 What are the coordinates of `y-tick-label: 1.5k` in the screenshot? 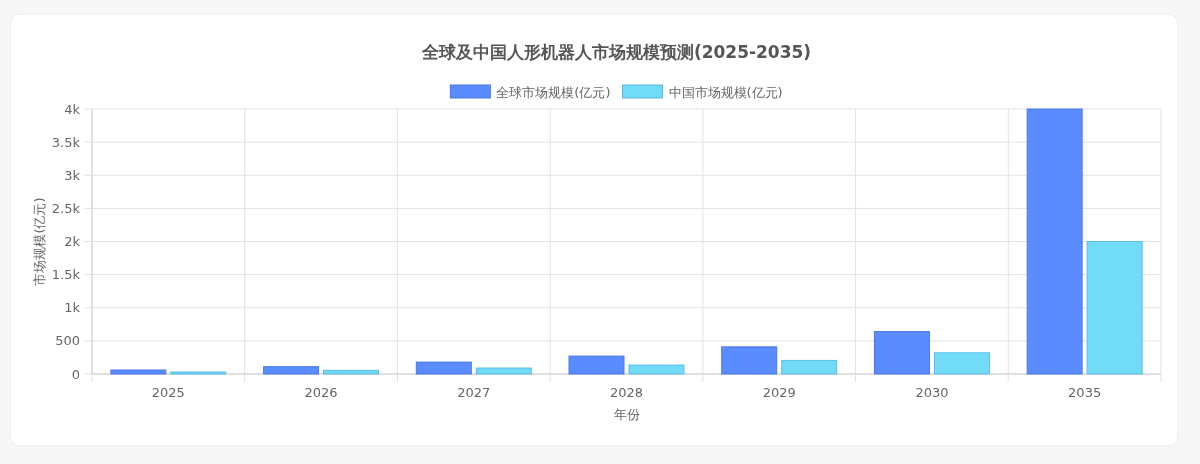 It's located at (66, 275).